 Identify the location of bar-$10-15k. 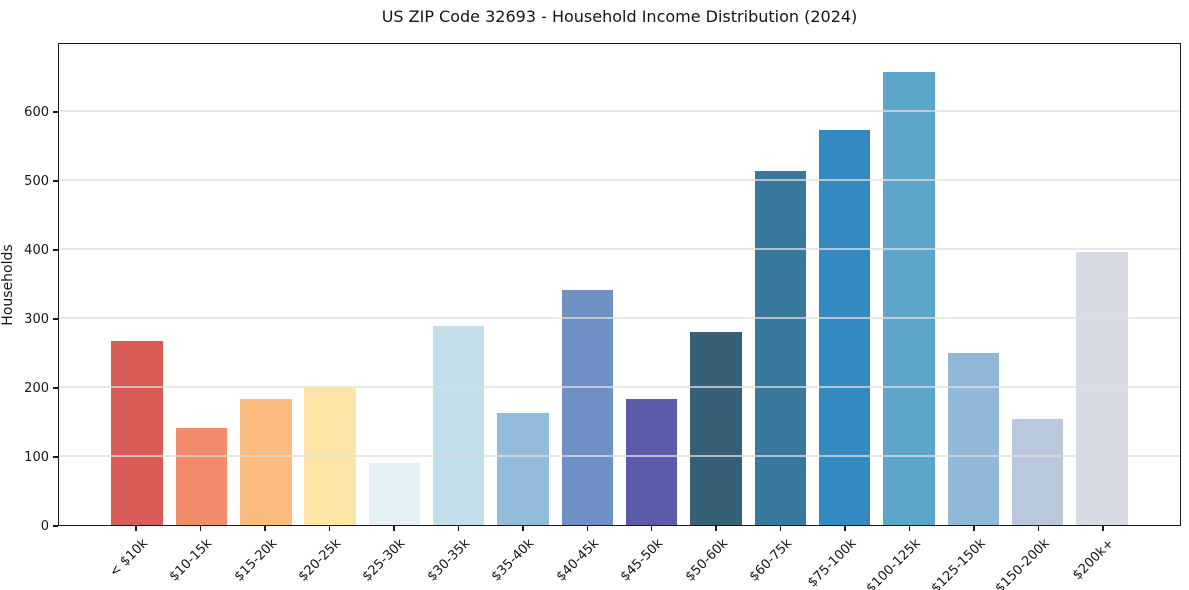
(201, 476).